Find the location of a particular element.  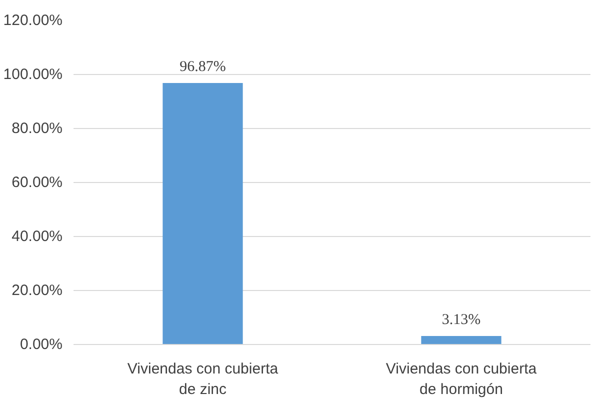

y-tick-label: 100.00% is located at coordinates (32, 74).